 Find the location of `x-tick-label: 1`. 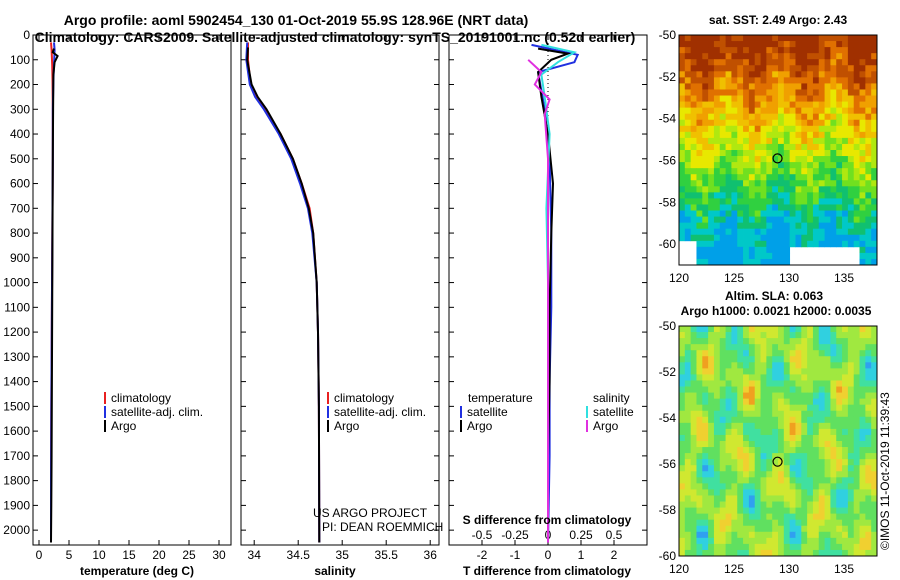

x-tick-label: 1 is located at coordinates (581, 555).